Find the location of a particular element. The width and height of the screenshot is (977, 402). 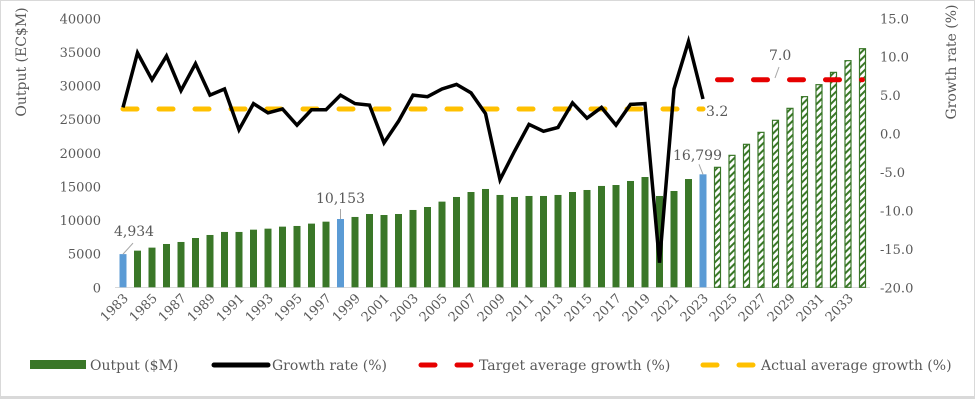

y2-tick-label: 15.0 is located at coordinates (894, 19).